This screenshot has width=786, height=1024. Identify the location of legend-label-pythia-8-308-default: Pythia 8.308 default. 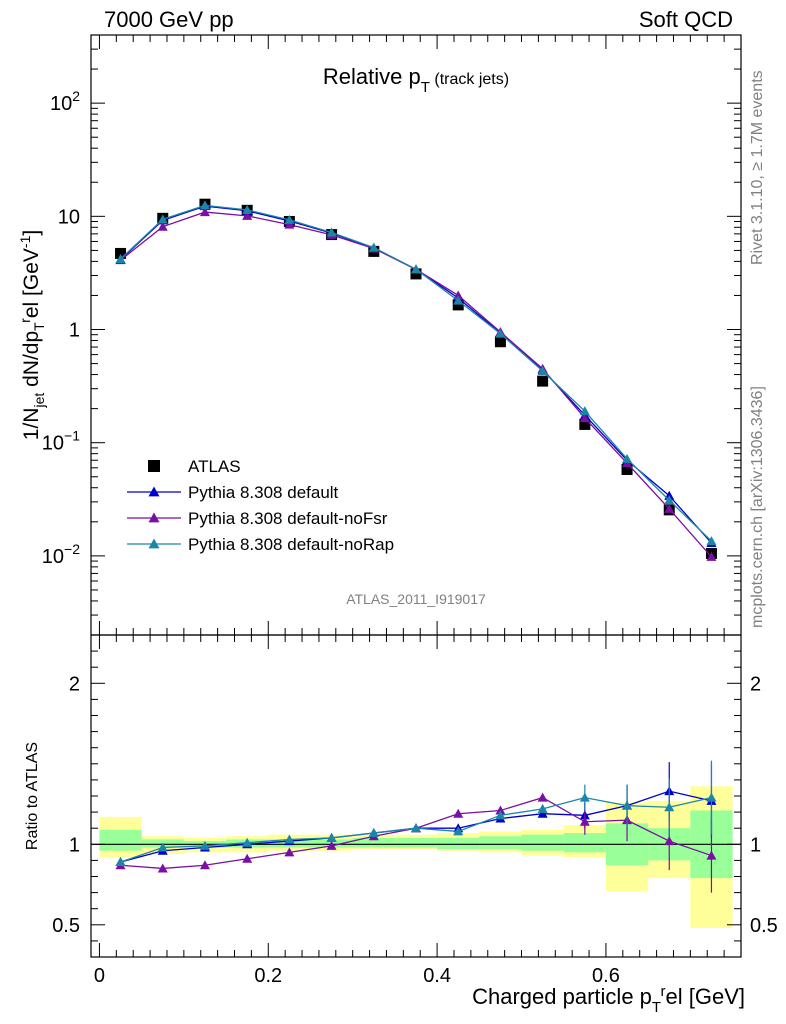
(263, 492).